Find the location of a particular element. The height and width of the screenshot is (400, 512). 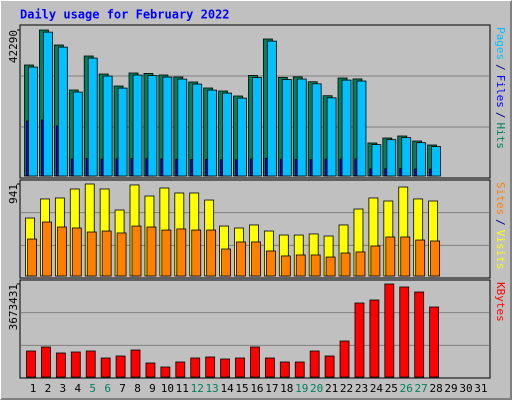

legend-entry: Sites is located at coordinates (500, 198).